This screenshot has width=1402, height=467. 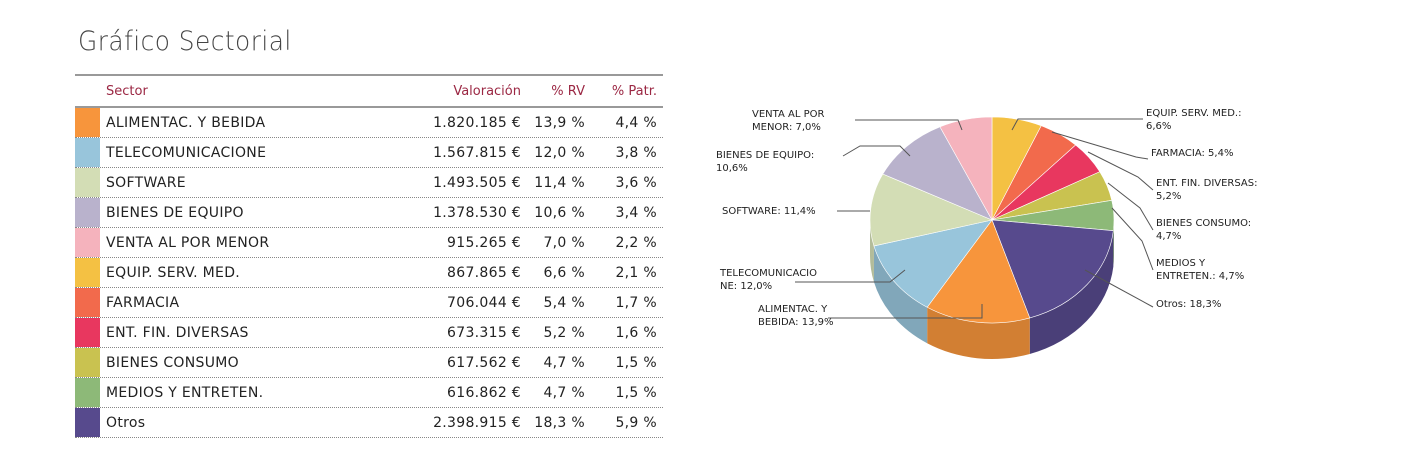 What do you see at coordinates (559, 183) in the screenshot?
I see `rv-value: 11,4 %` at bounding box center [559, 183].